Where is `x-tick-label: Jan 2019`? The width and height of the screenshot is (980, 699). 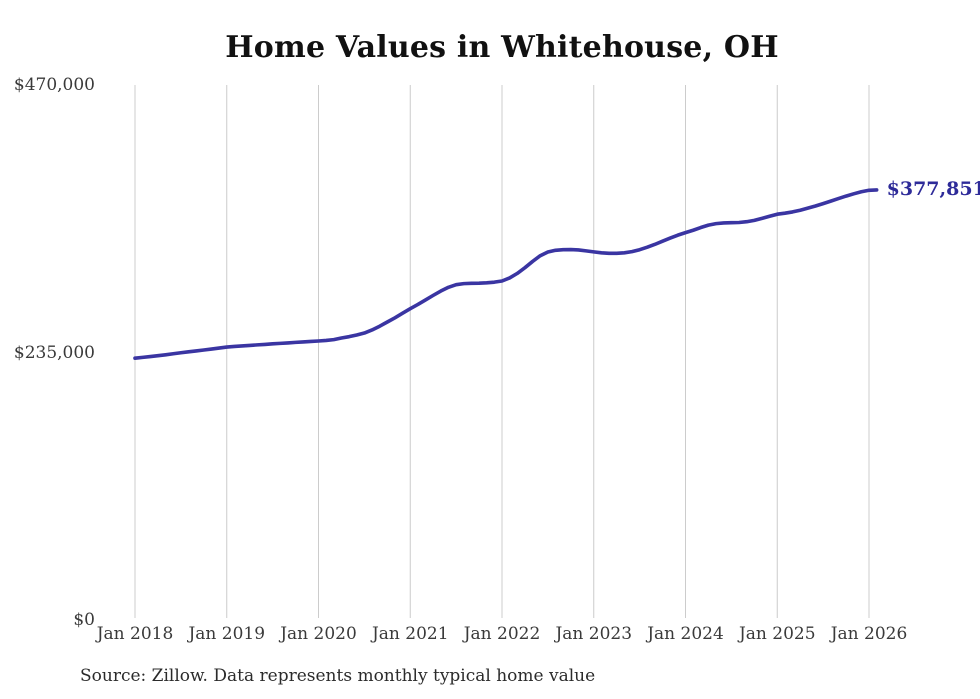 x-tick-label: Jan 2019 is located at coordinates (227, 634).